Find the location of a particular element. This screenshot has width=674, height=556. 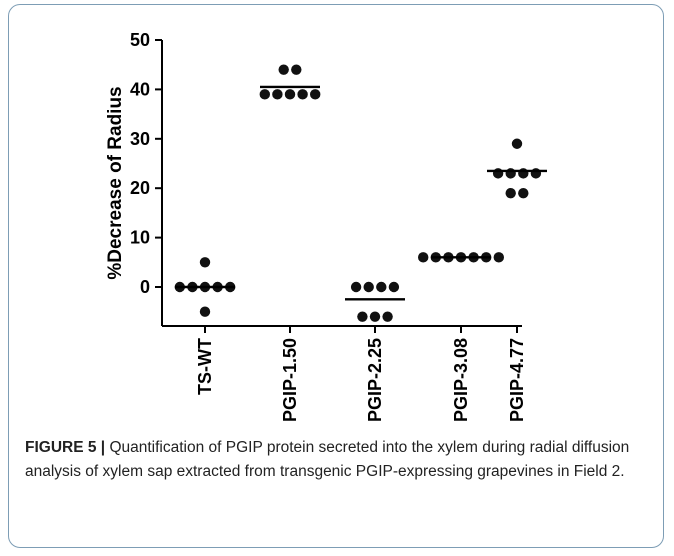

figure-label: FIGURE 5 | is located at coordinates (65, 447).